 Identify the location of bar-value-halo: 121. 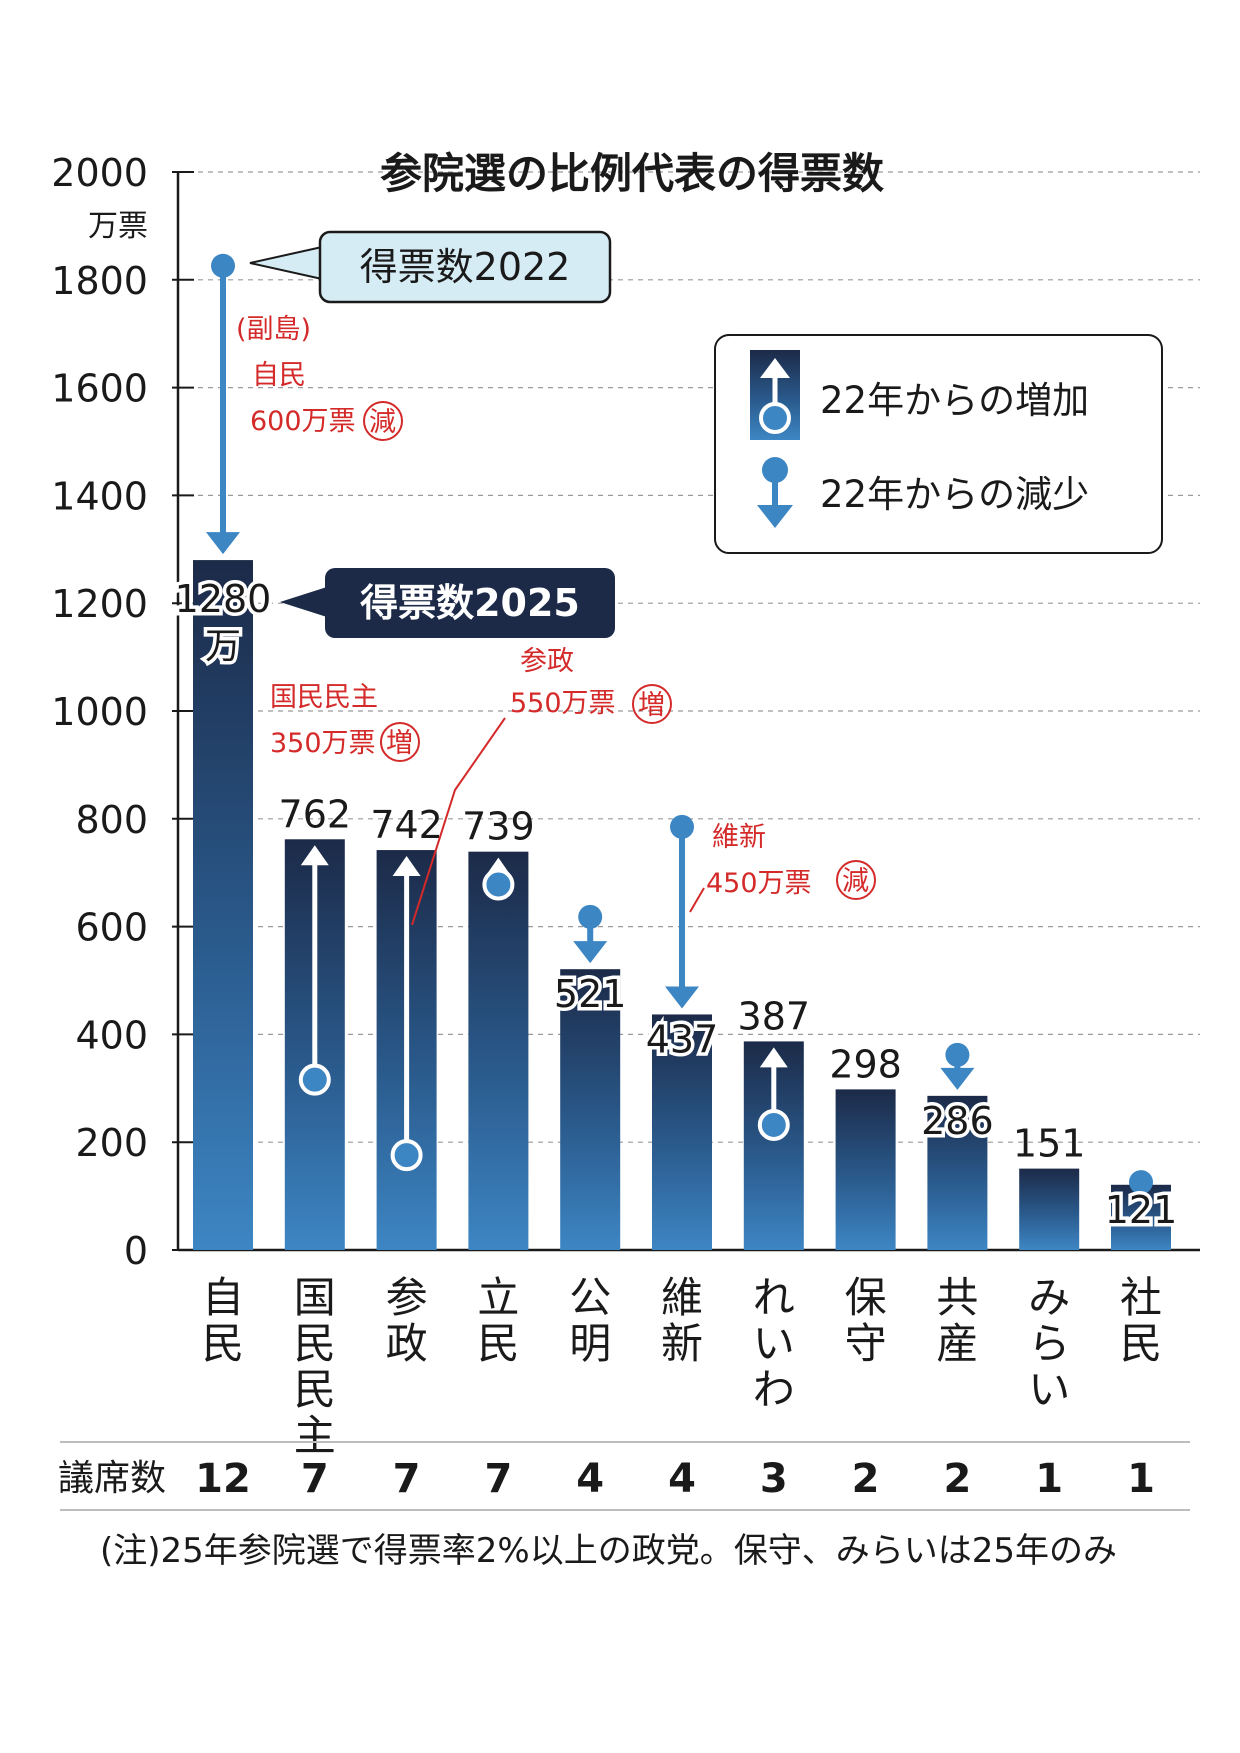
(1141, 1210).